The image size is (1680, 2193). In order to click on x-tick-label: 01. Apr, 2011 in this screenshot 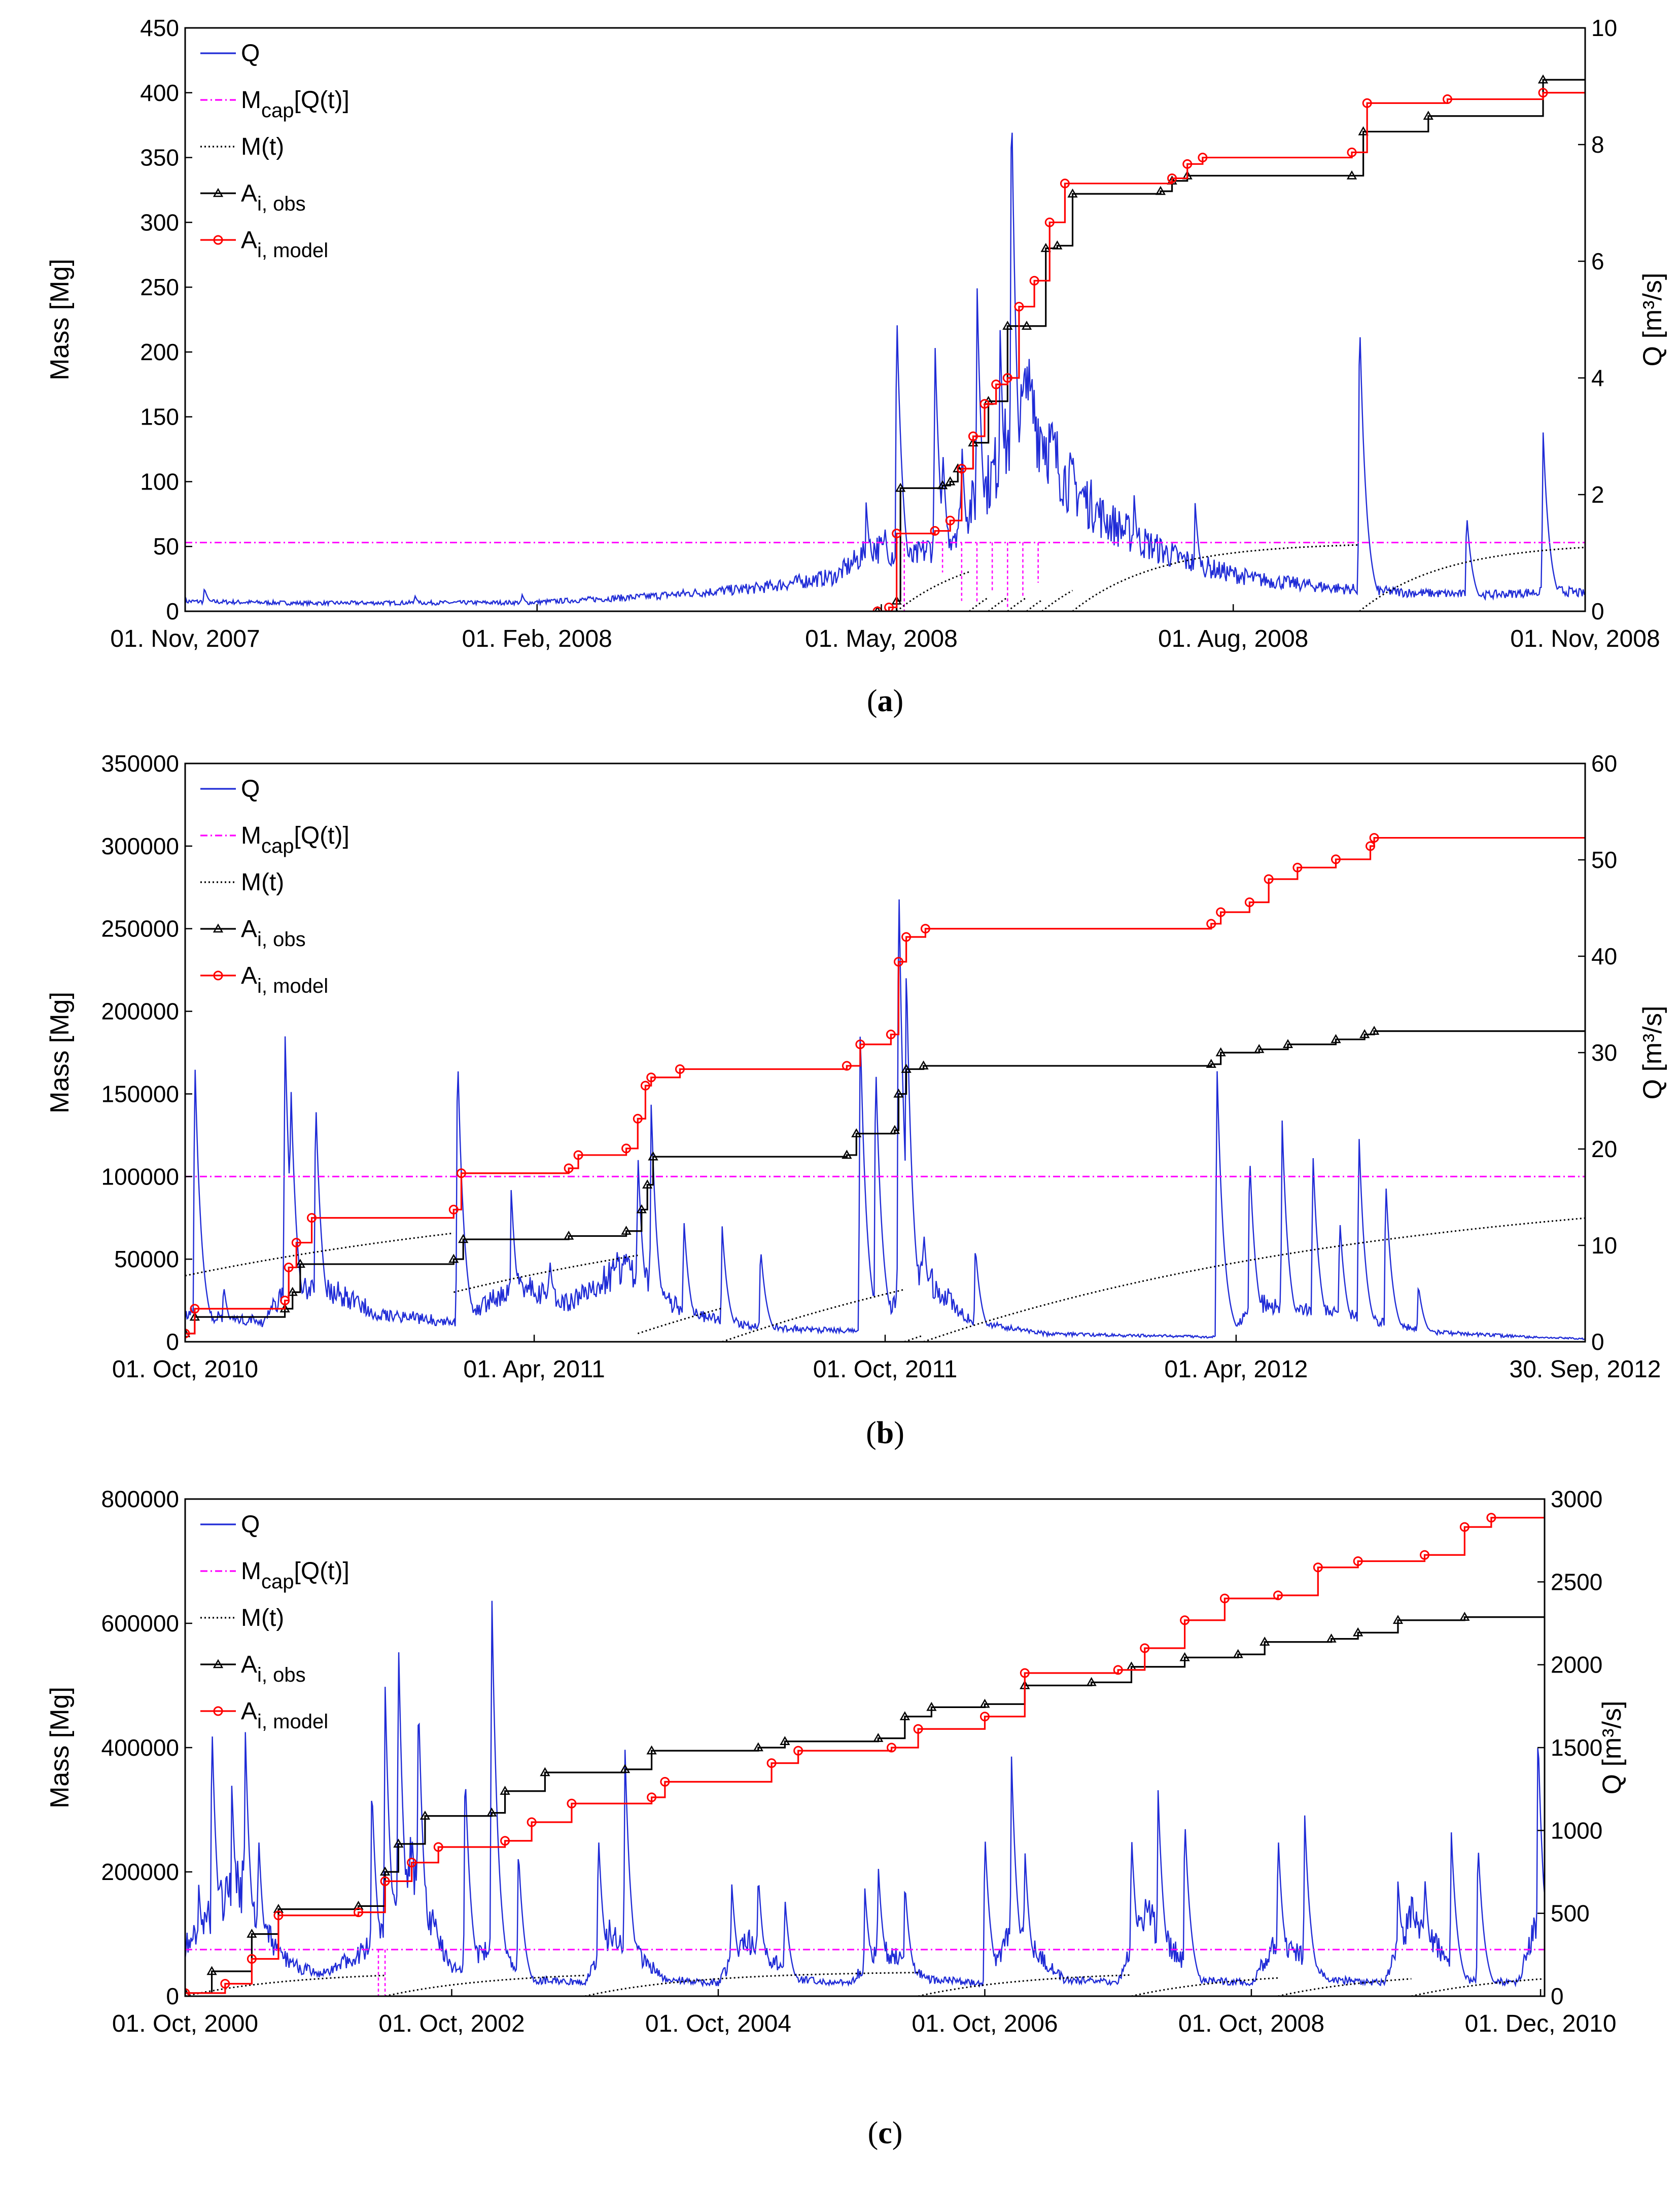, I will do `click(534, 1369)`.